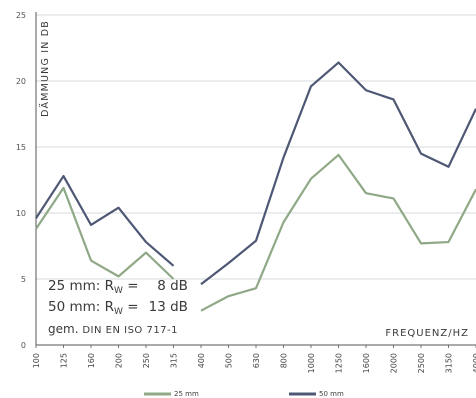  I want to click on y-axis-title: DÄMMUNG IN DB, so click(45, 68).